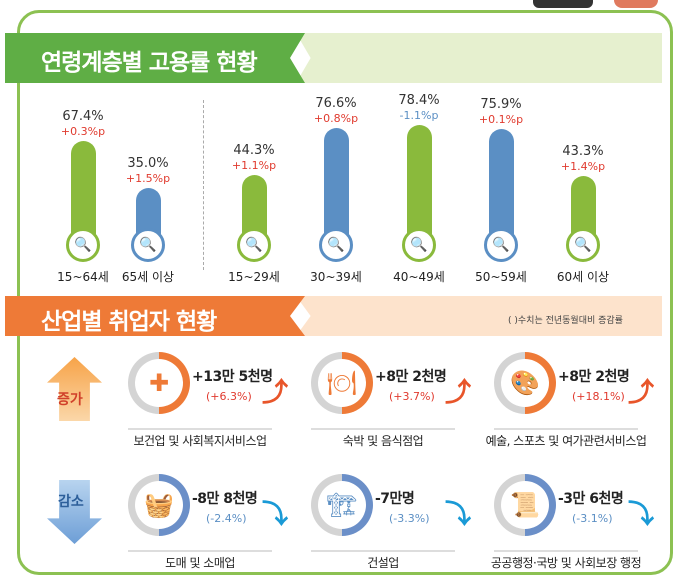 Image resolution: width=680 pixels, height=581 pixels. I want to click on basket-icon: 🧺, so click(159, 505).